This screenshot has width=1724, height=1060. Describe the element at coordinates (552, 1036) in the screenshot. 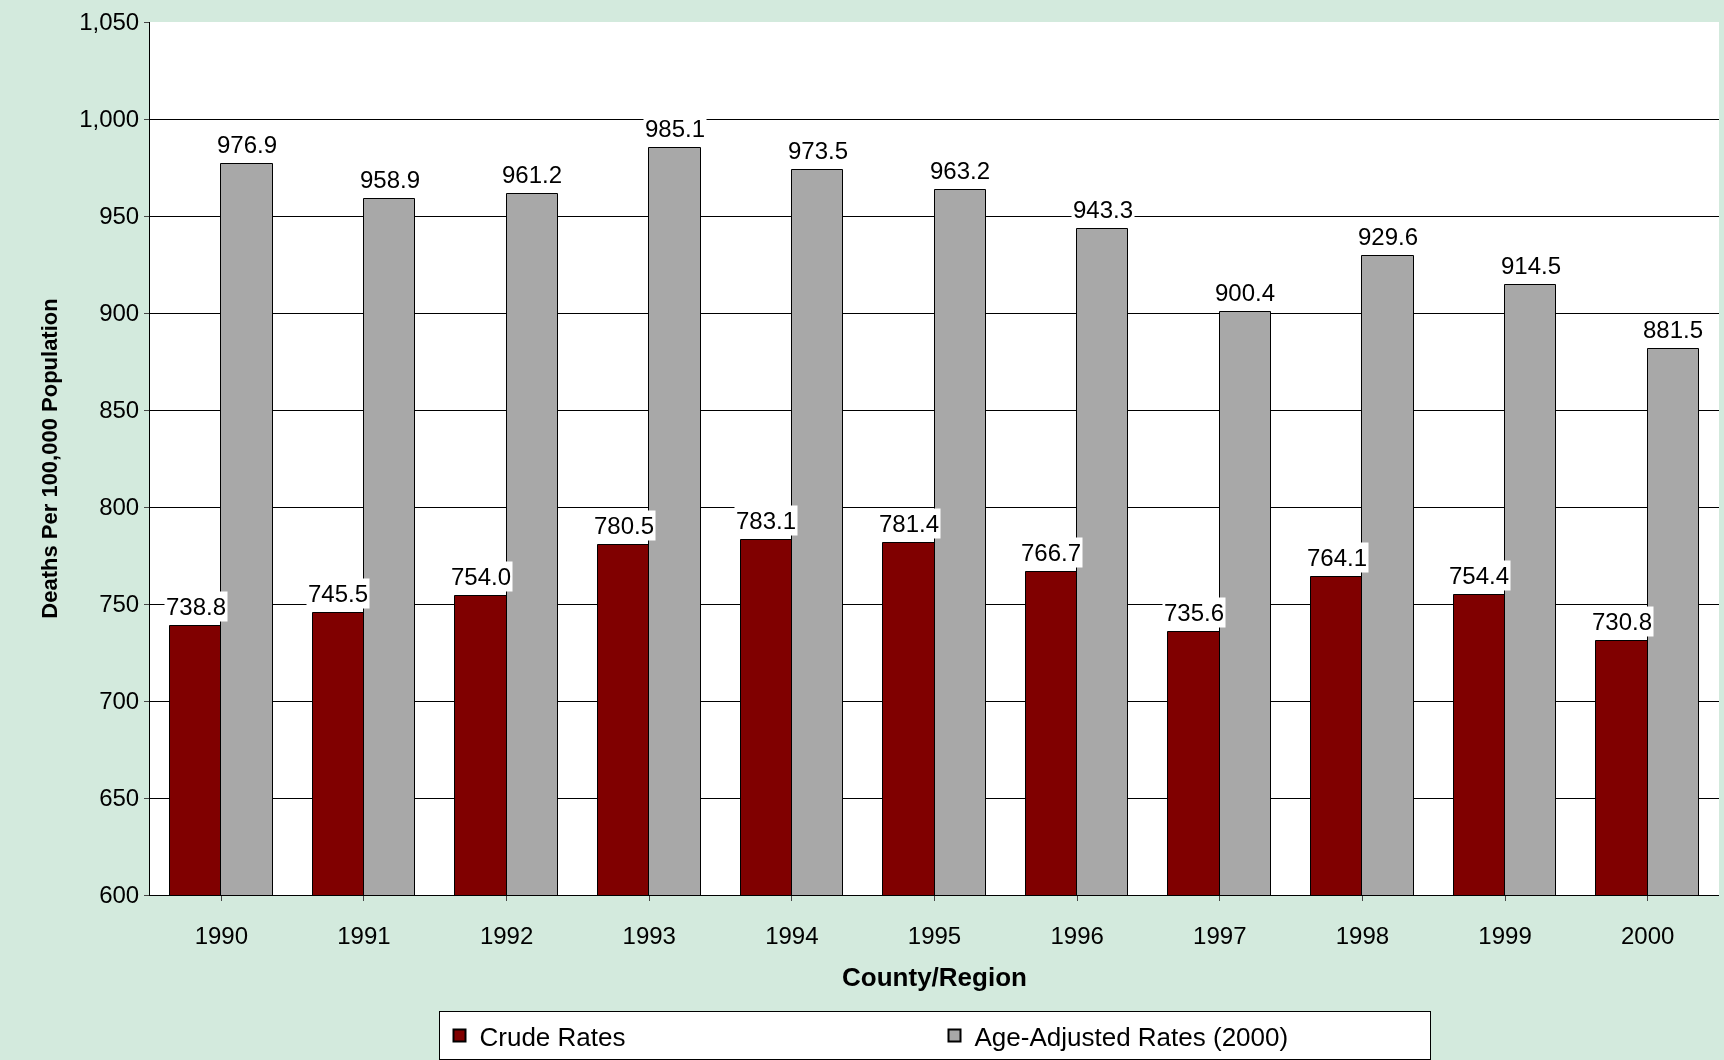

I see `legend-label: Crude Rates` at that location.